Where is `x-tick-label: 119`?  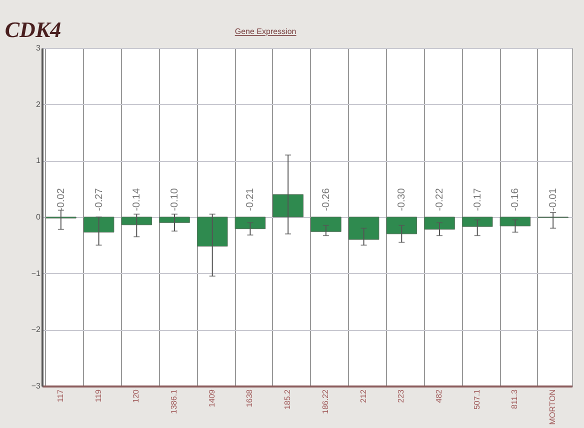
x-tick-label: 119 is located at coordinates (98, 395).